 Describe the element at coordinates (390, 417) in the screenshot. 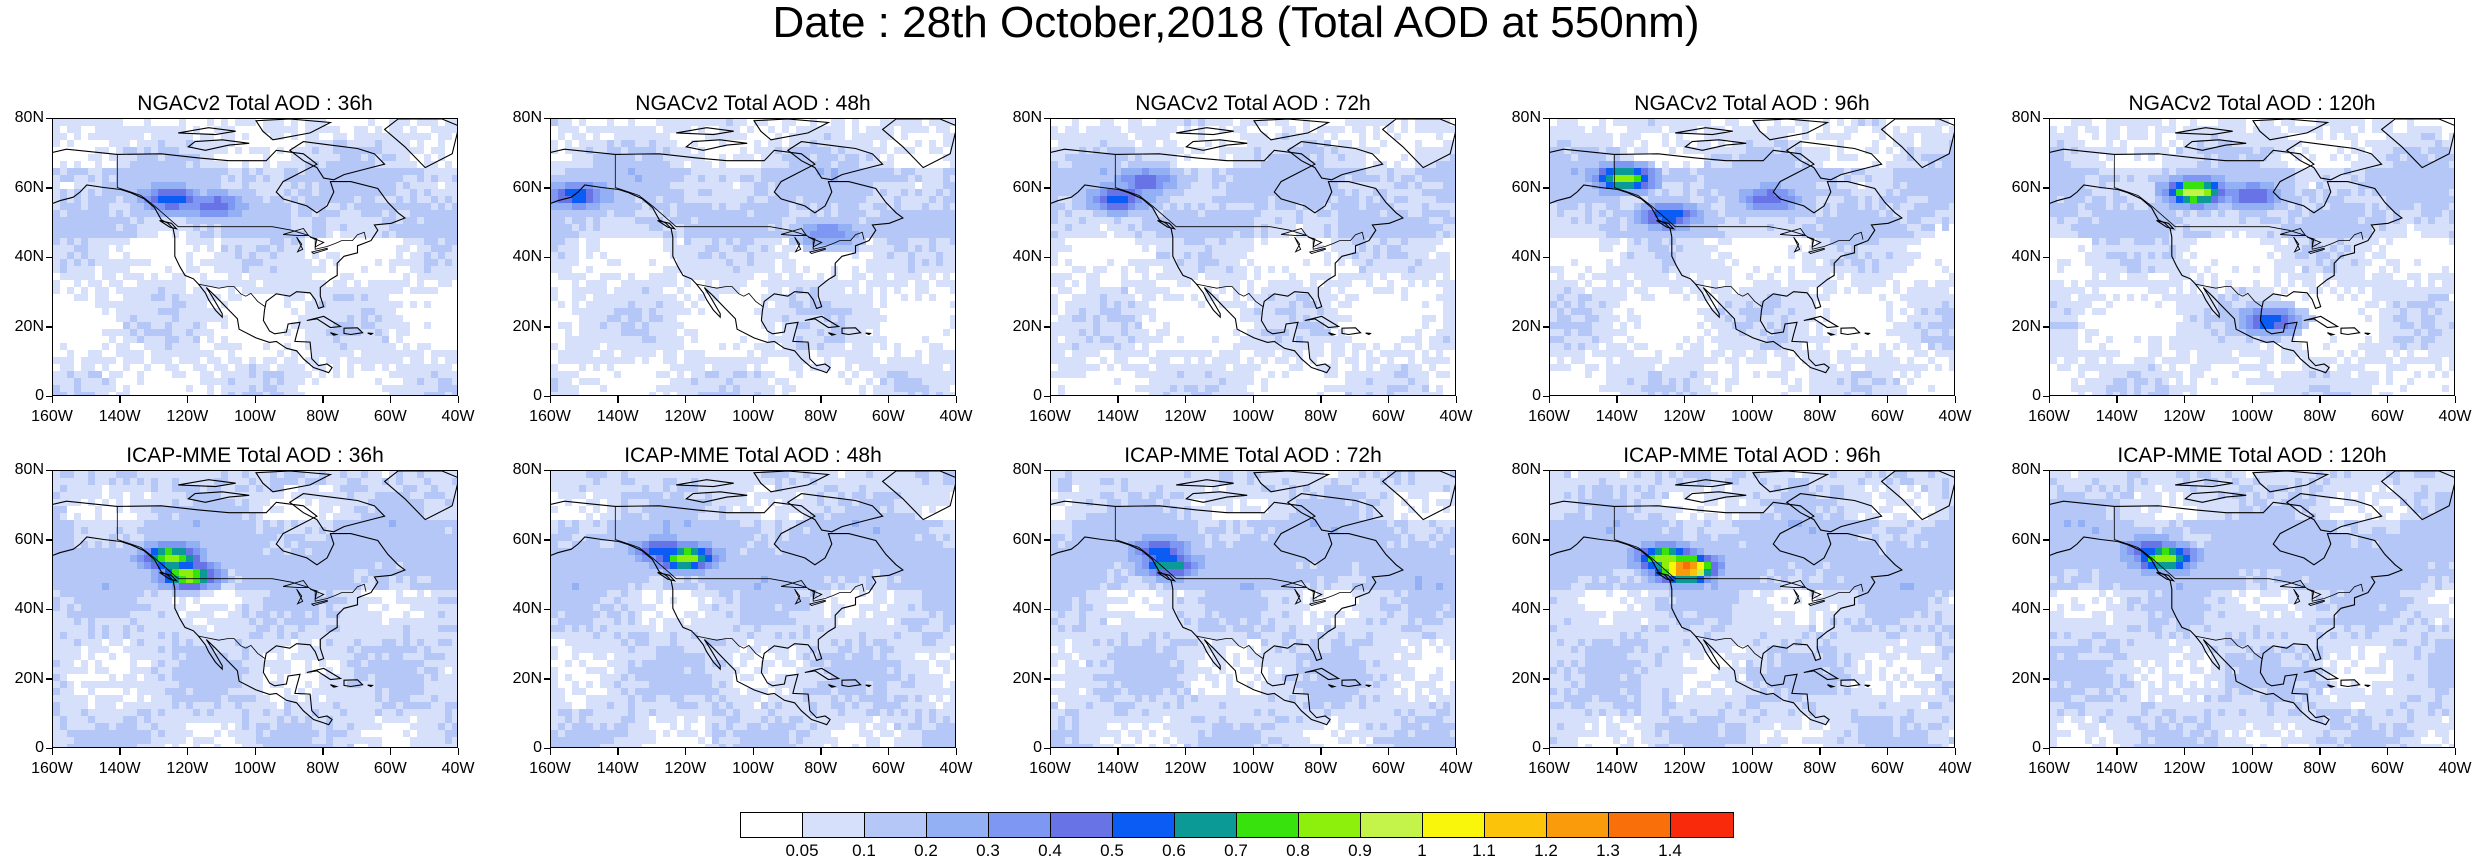

I see `lon-tick-label: 60W` at that location.